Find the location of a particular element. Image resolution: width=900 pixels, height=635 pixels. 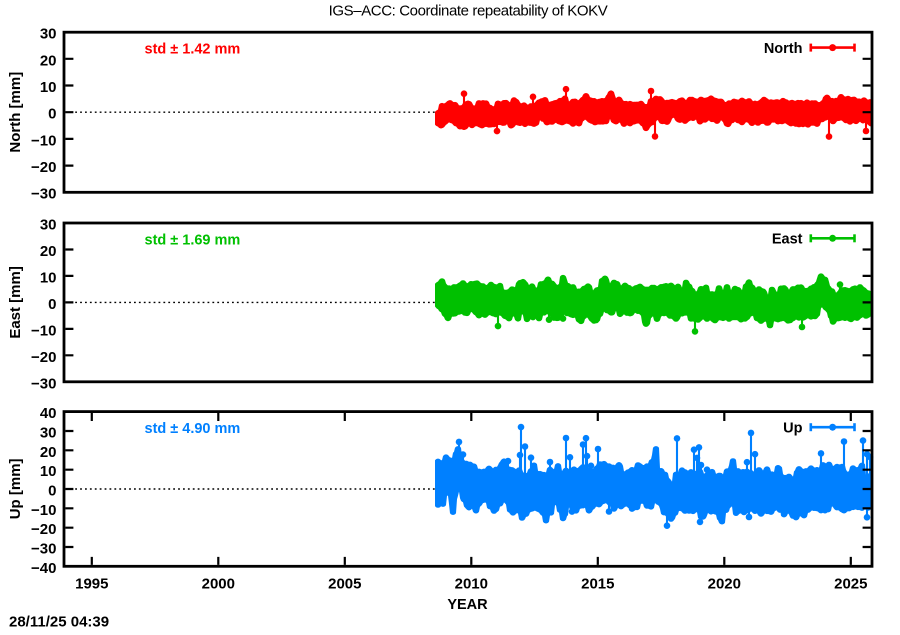

svg-text: −40 is located at coordinates (43, 568).